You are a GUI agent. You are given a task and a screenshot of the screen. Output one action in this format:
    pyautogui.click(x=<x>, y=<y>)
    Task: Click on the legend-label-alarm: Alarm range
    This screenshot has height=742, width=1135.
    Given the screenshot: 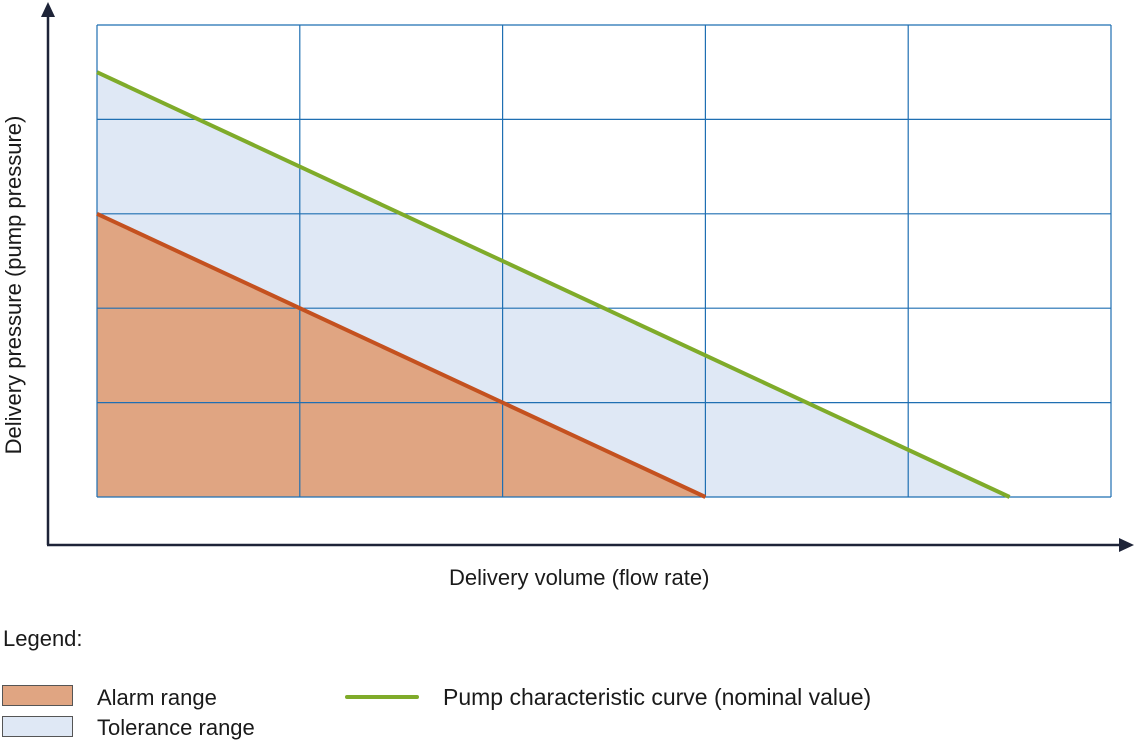 What is the action you would take?
    pyautogui.click(x=157, y=697)
    